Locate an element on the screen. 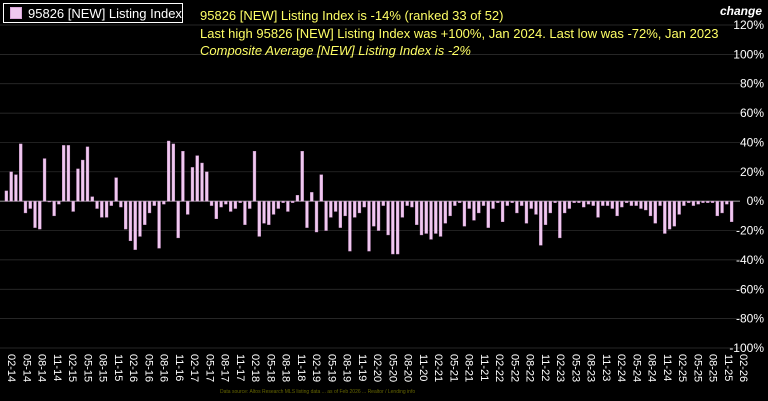 The width and height of the screenshot is (768, 401). y-tick-label: -100% is located at coordinates (746, 348).